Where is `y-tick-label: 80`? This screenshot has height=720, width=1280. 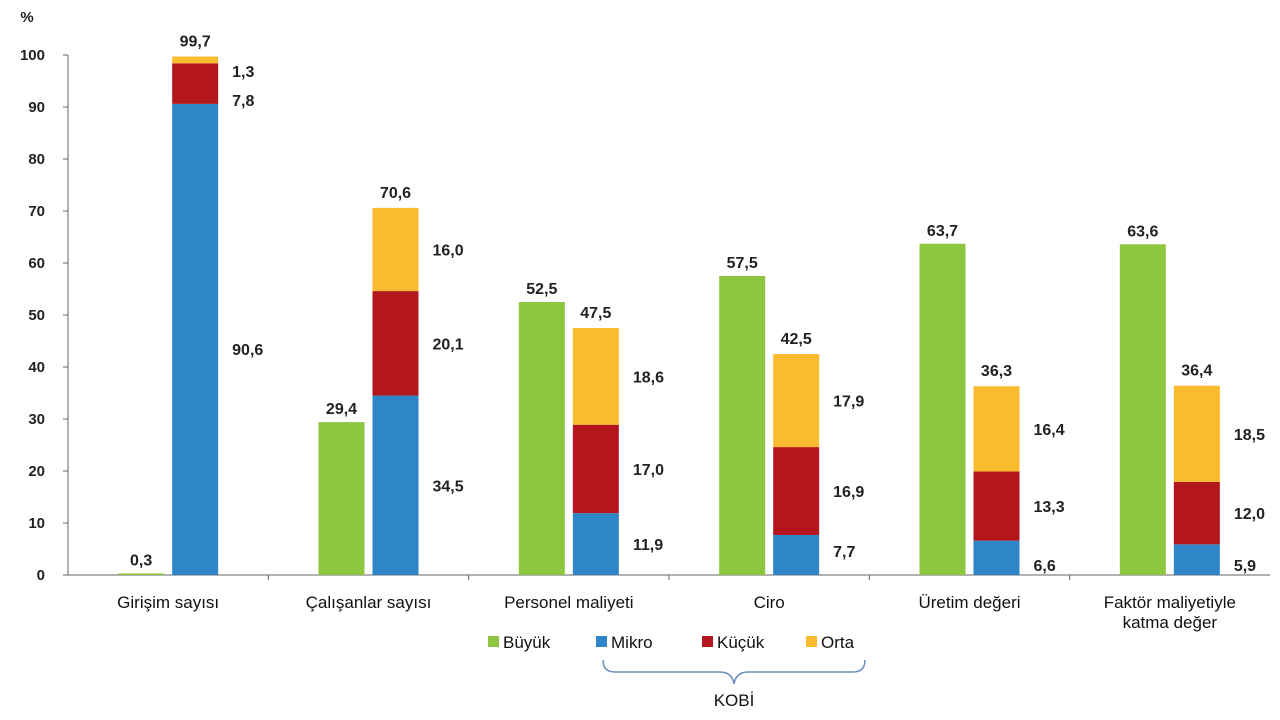 y-tick-label: 80 is located at coordinates (36, 159).